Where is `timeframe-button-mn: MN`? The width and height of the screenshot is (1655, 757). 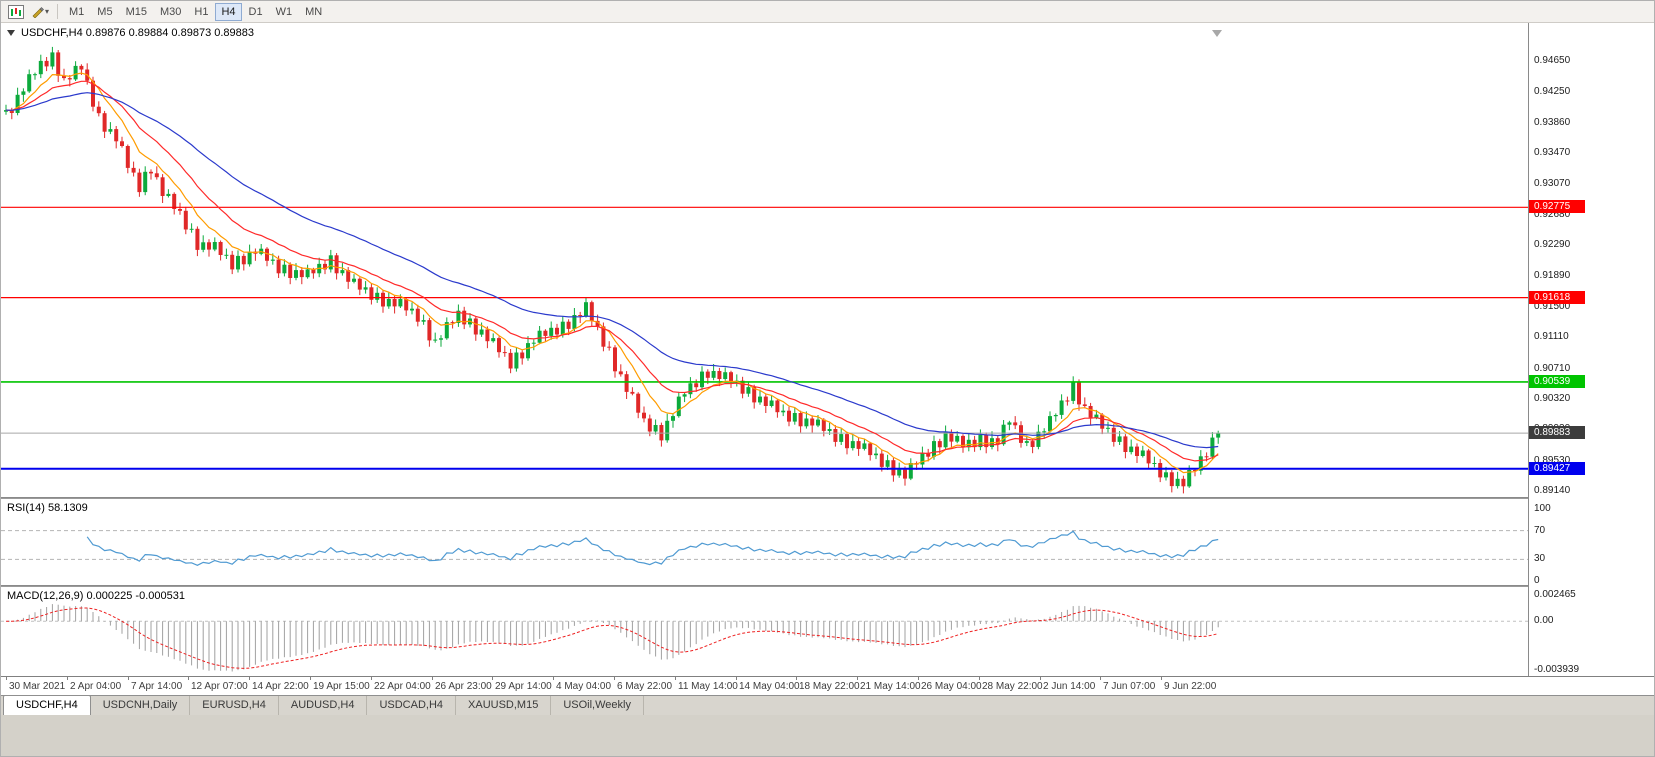 timeframe-button-mn: MN is located at coordinates (314, 11).